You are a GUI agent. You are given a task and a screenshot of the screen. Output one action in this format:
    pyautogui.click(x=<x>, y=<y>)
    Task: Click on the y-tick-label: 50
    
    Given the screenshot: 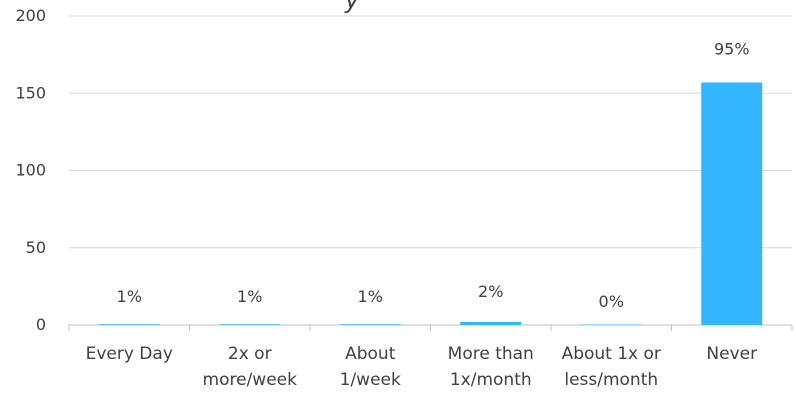 What is the action you would take?
    pyautogui.click(x=36, y=247)
    